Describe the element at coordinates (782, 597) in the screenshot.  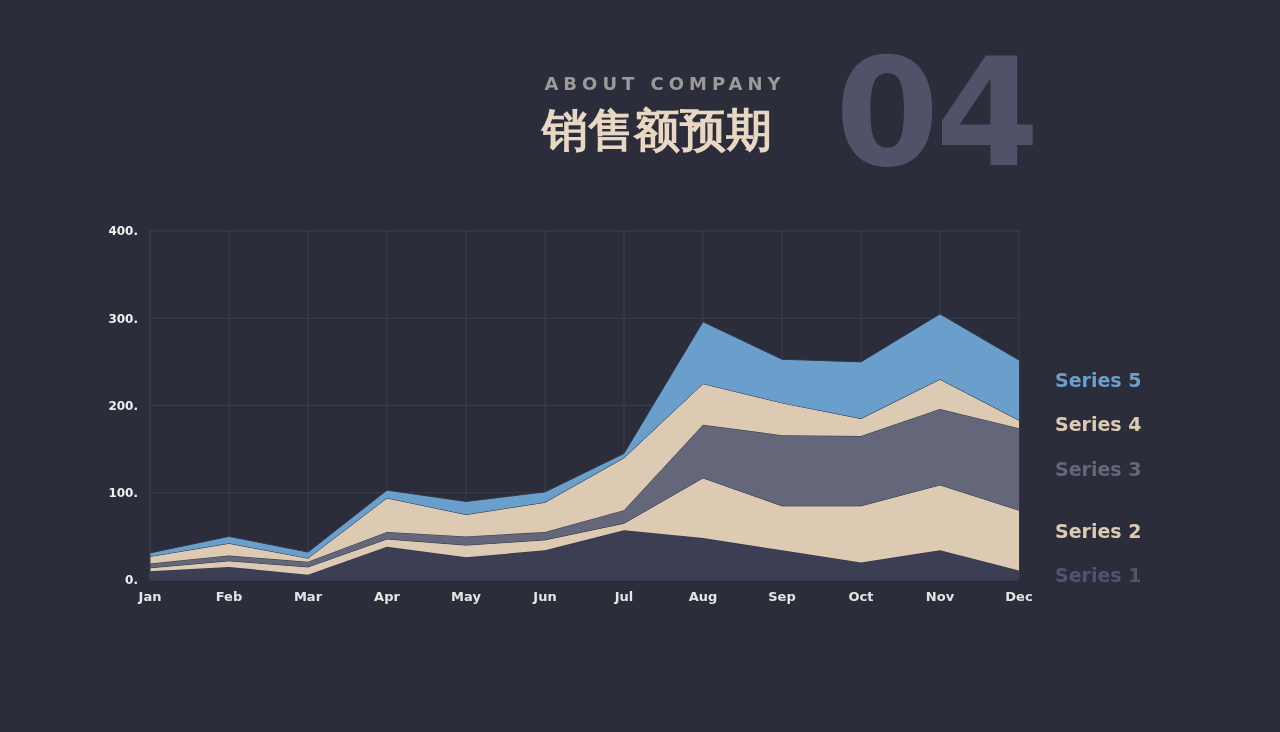
I see `x-tick-label: Sep` at that location.